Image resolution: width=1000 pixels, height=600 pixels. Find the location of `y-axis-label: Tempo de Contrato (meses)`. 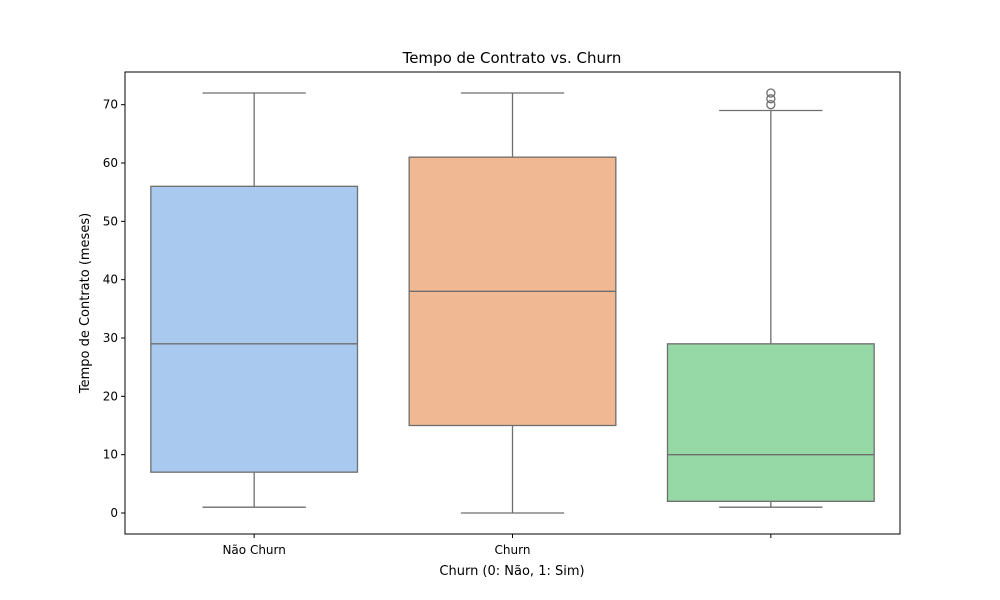

y-axis-label: Tempo de Contrato (meses) is located at coordinates (85, 303).